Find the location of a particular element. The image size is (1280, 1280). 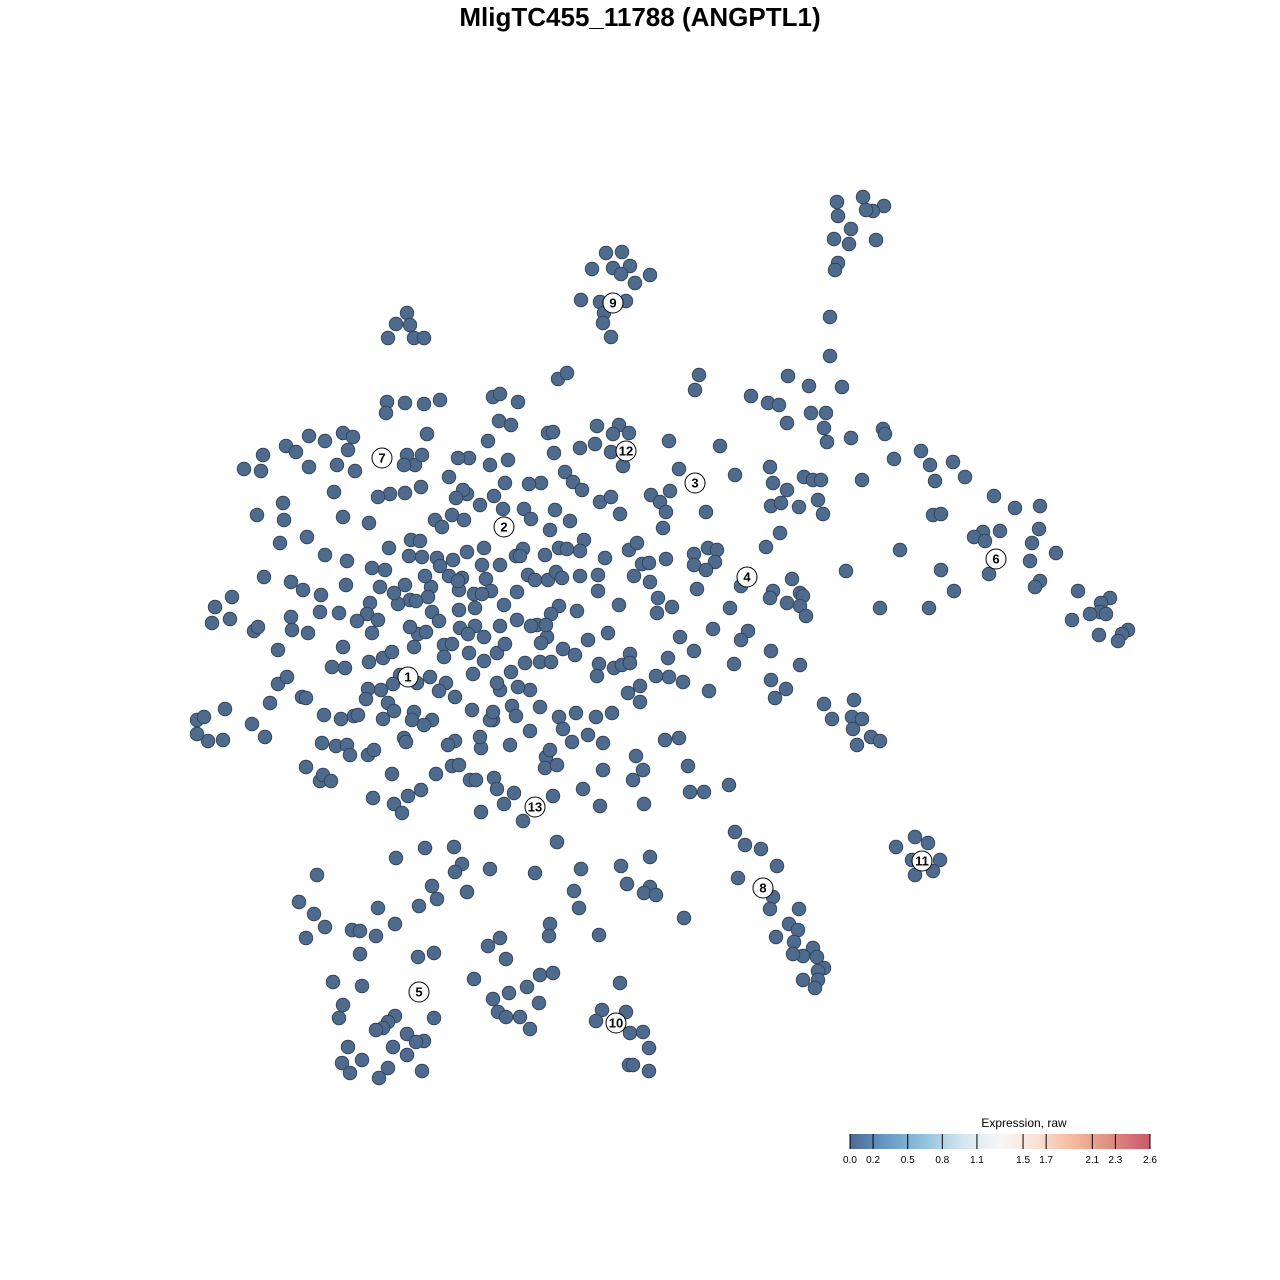

cluster-label-13: 13 is located at coordinates (535, 807).